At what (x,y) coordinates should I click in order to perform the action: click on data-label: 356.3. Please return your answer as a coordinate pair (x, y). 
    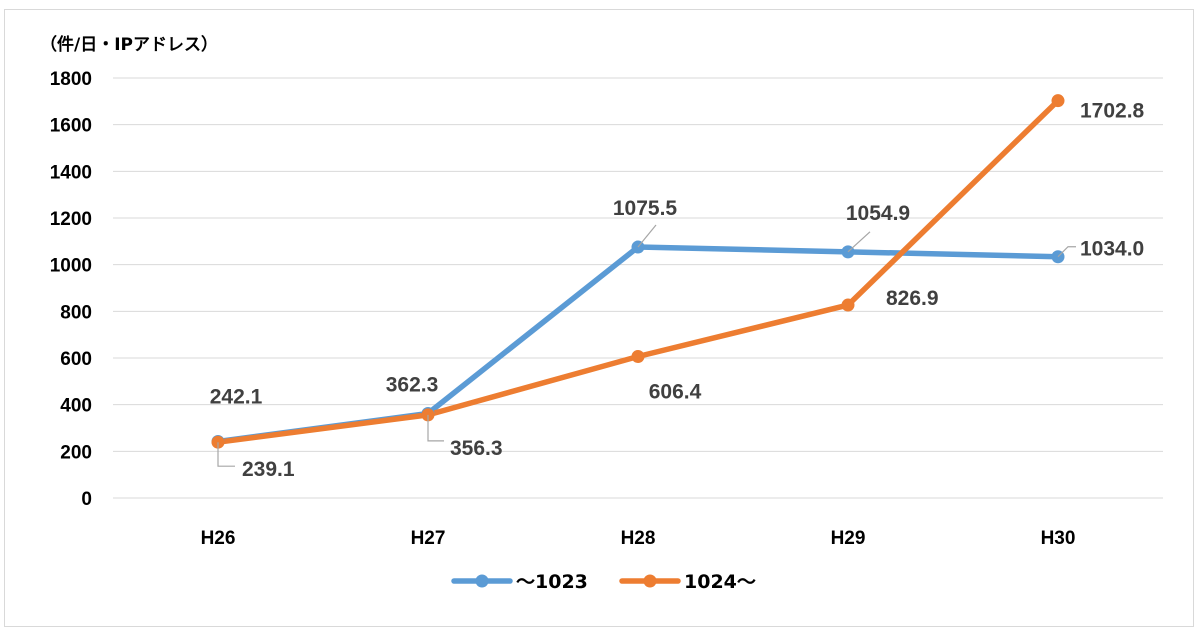
    Looking at the image, I should click on (476, 448).